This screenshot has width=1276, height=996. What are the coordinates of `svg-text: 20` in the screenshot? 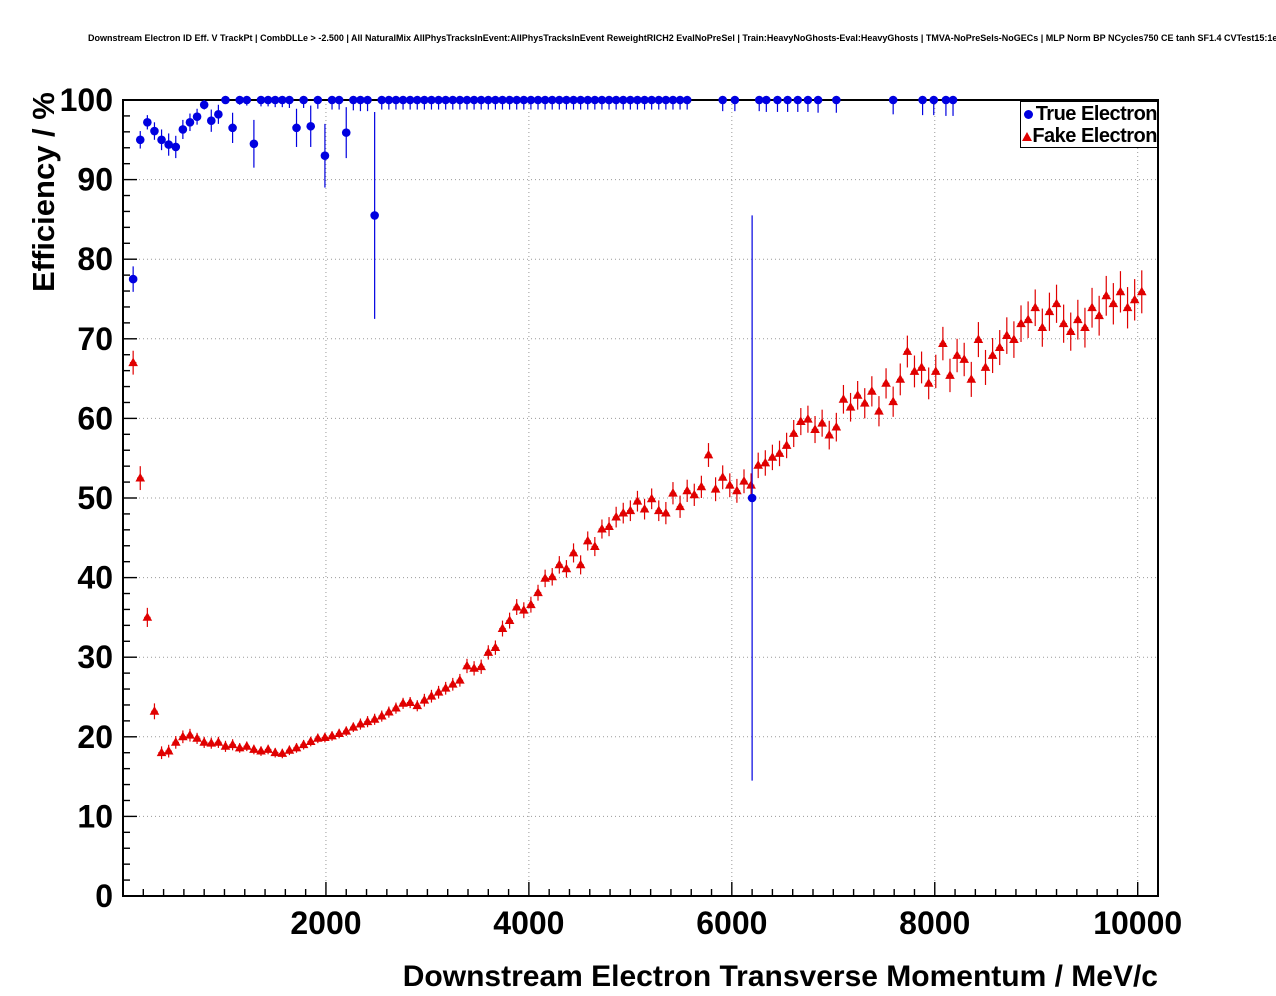 It's located at (95, 737).